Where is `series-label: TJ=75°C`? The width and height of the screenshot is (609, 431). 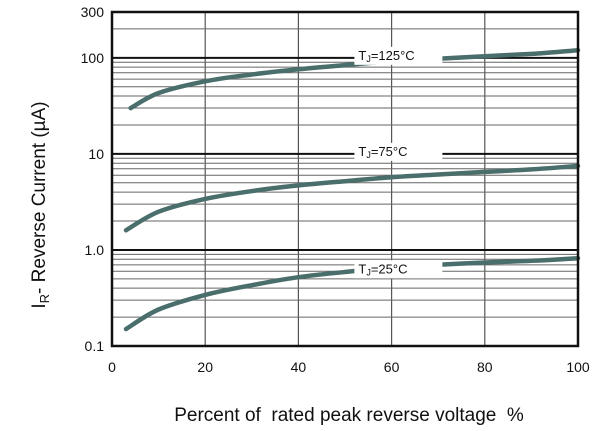 series-label: TJ=75°C is located at coordinates (398, 151).